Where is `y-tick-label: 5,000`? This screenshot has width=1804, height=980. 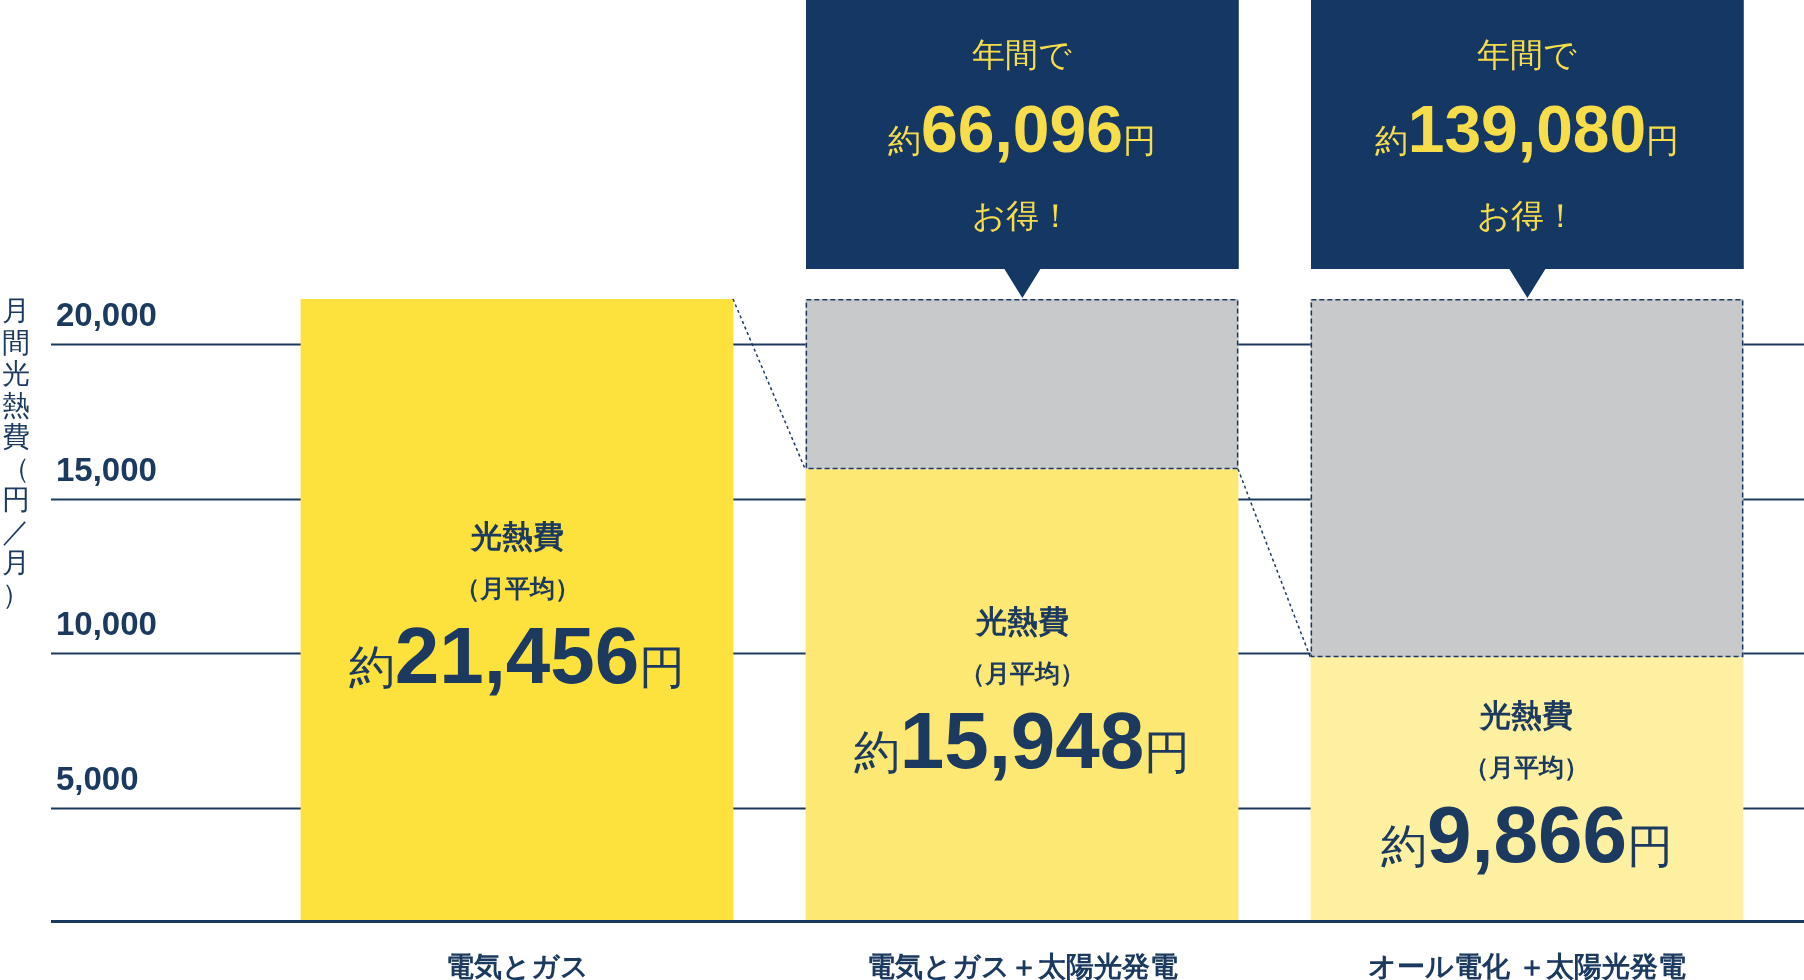
y-tick-label: 5,000 is located at coordinates (97, 778).